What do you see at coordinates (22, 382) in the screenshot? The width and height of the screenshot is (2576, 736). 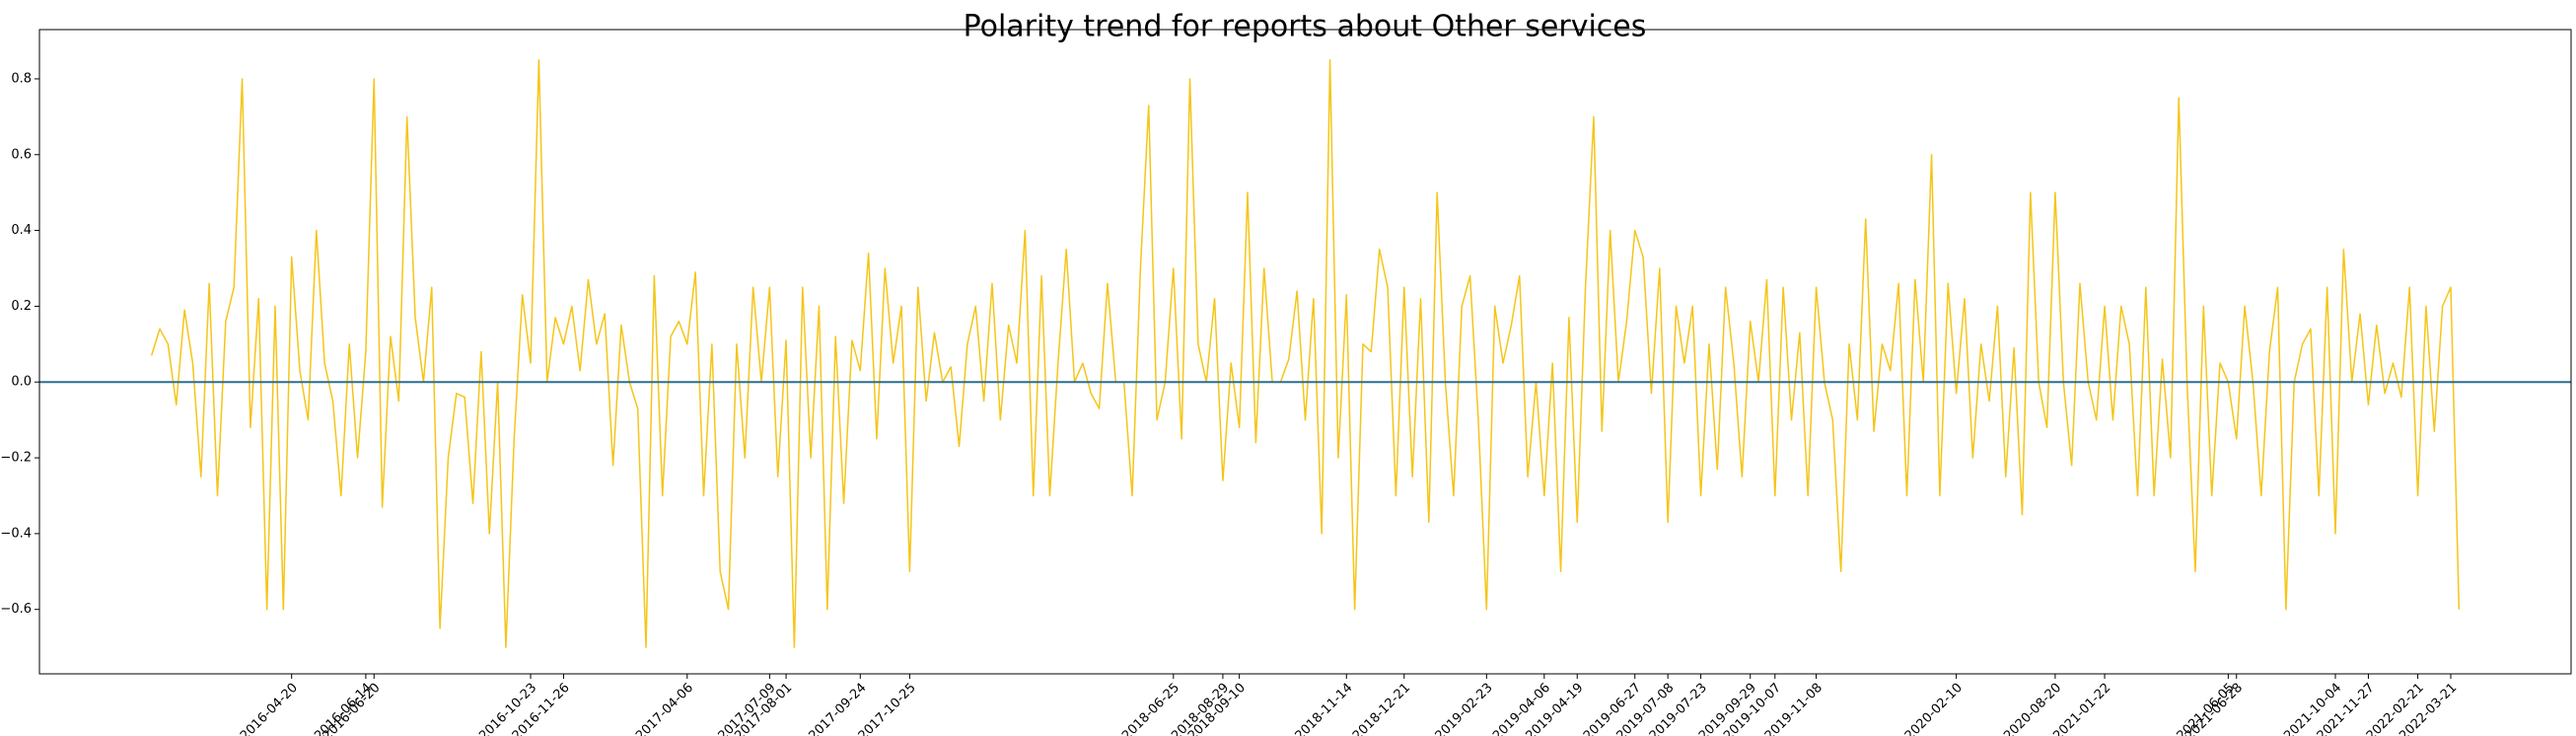 I see `y-tick-label: 0.0` at bounding box center [22, 382].